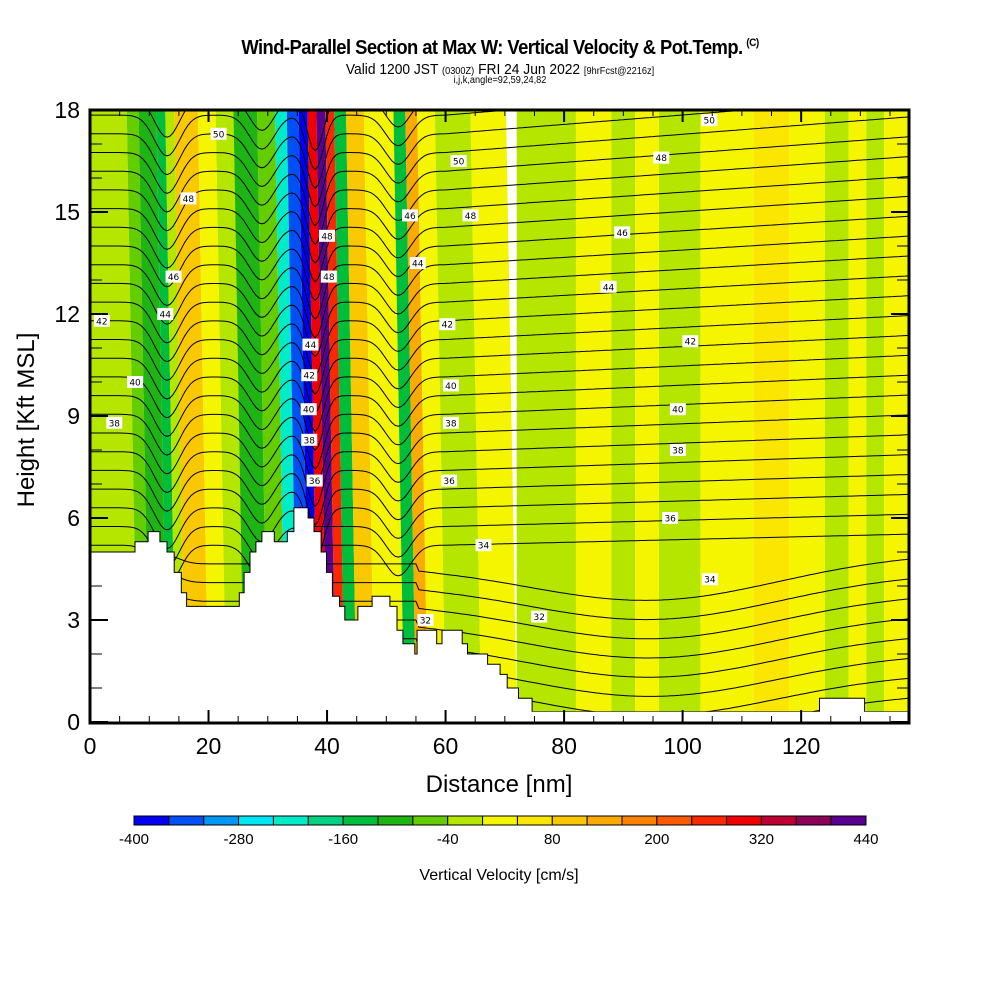 The width and height of the screenshot is (1000, 1000). Describe the element at coordinates (552, 839) in the screenshot. I see `colorbar-tick-label: 80` at that location.